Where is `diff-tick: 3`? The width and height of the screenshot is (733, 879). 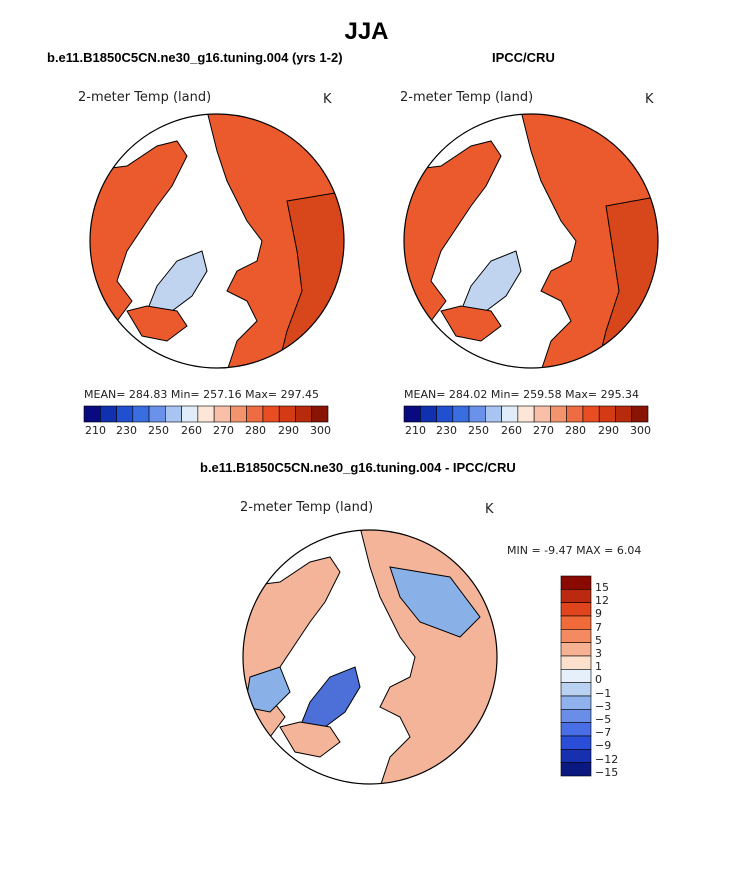 diff-tick: 3 is located at coordinates (598, 653).